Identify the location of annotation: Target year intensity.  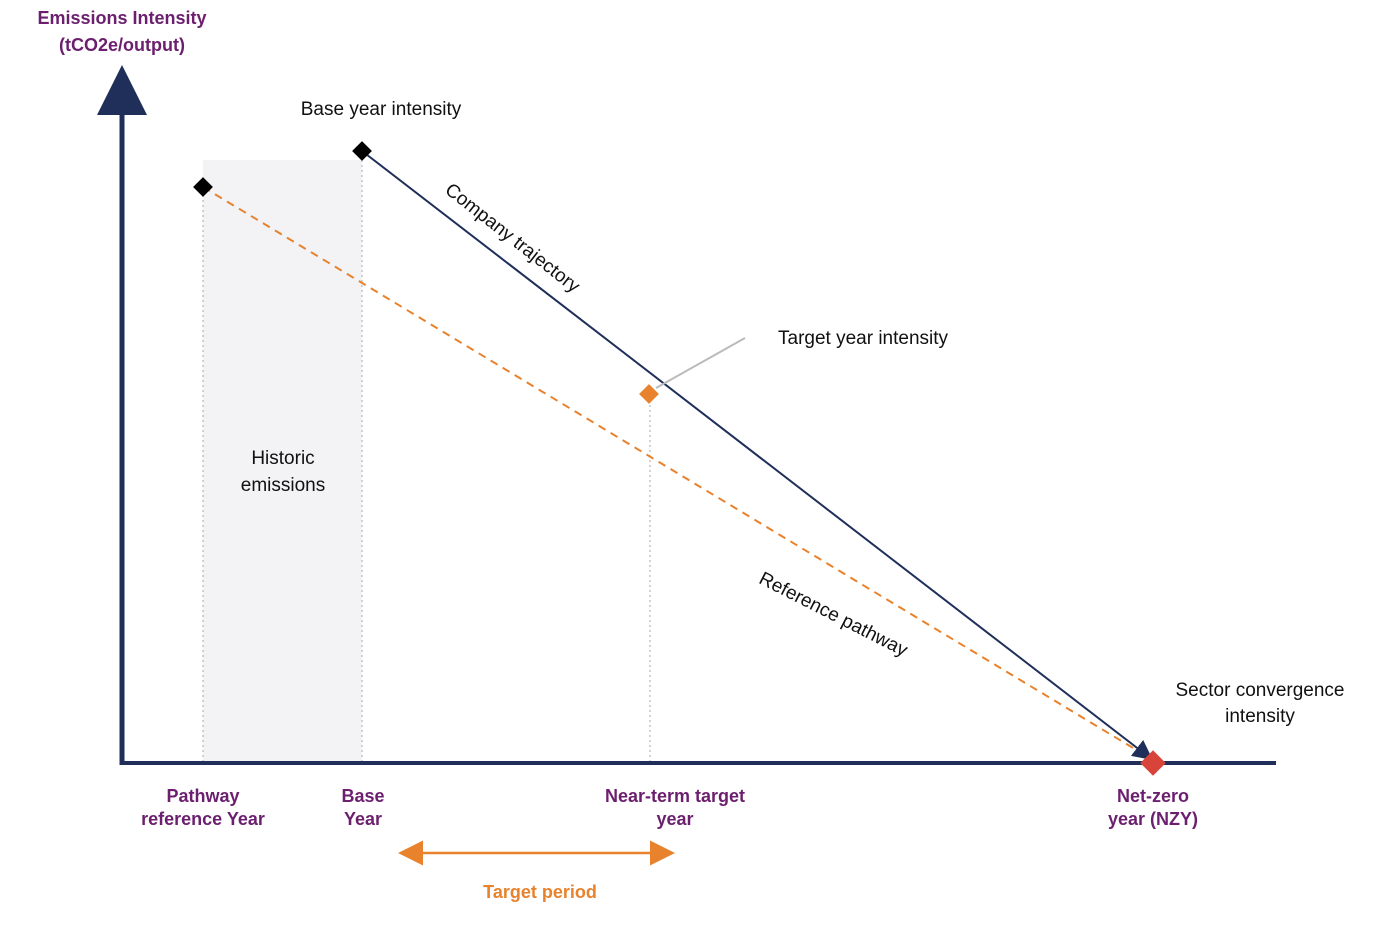
(863, 338).